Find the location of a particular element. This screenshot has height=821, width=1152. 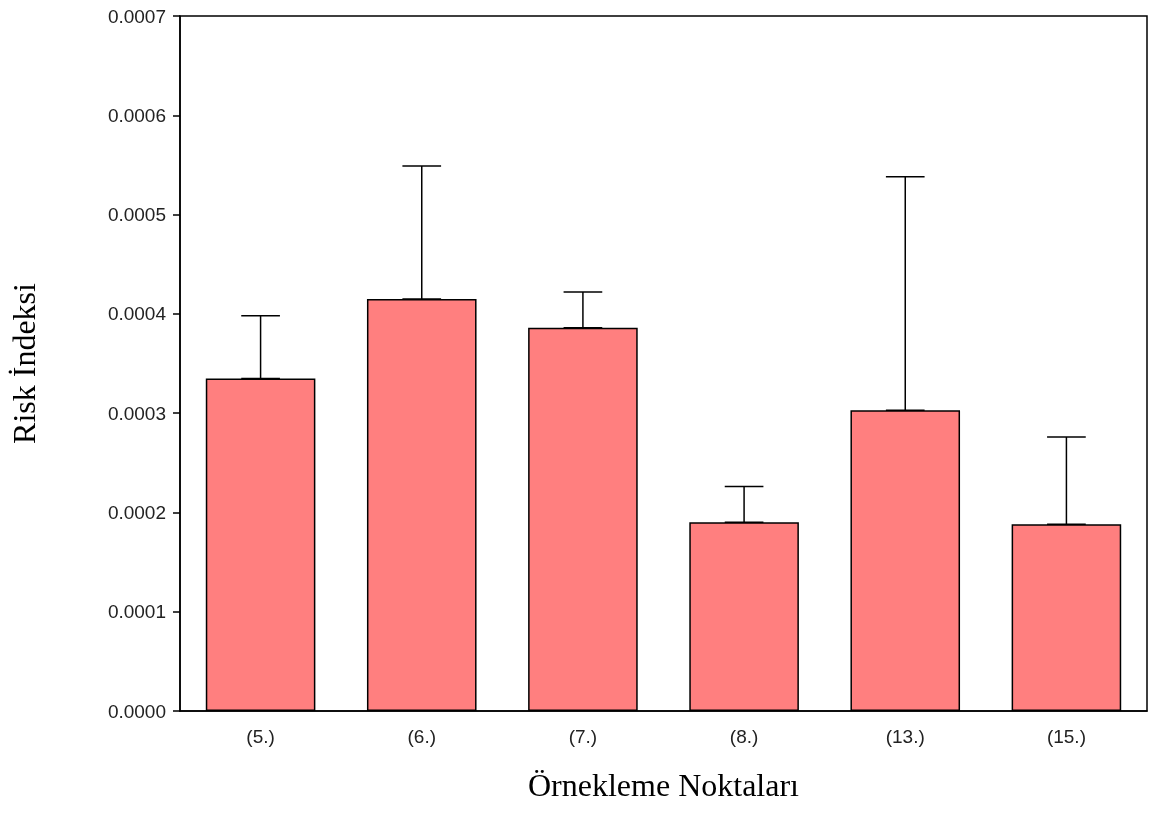

x-tick-label: (5.) is located at coordinates (260, 736).